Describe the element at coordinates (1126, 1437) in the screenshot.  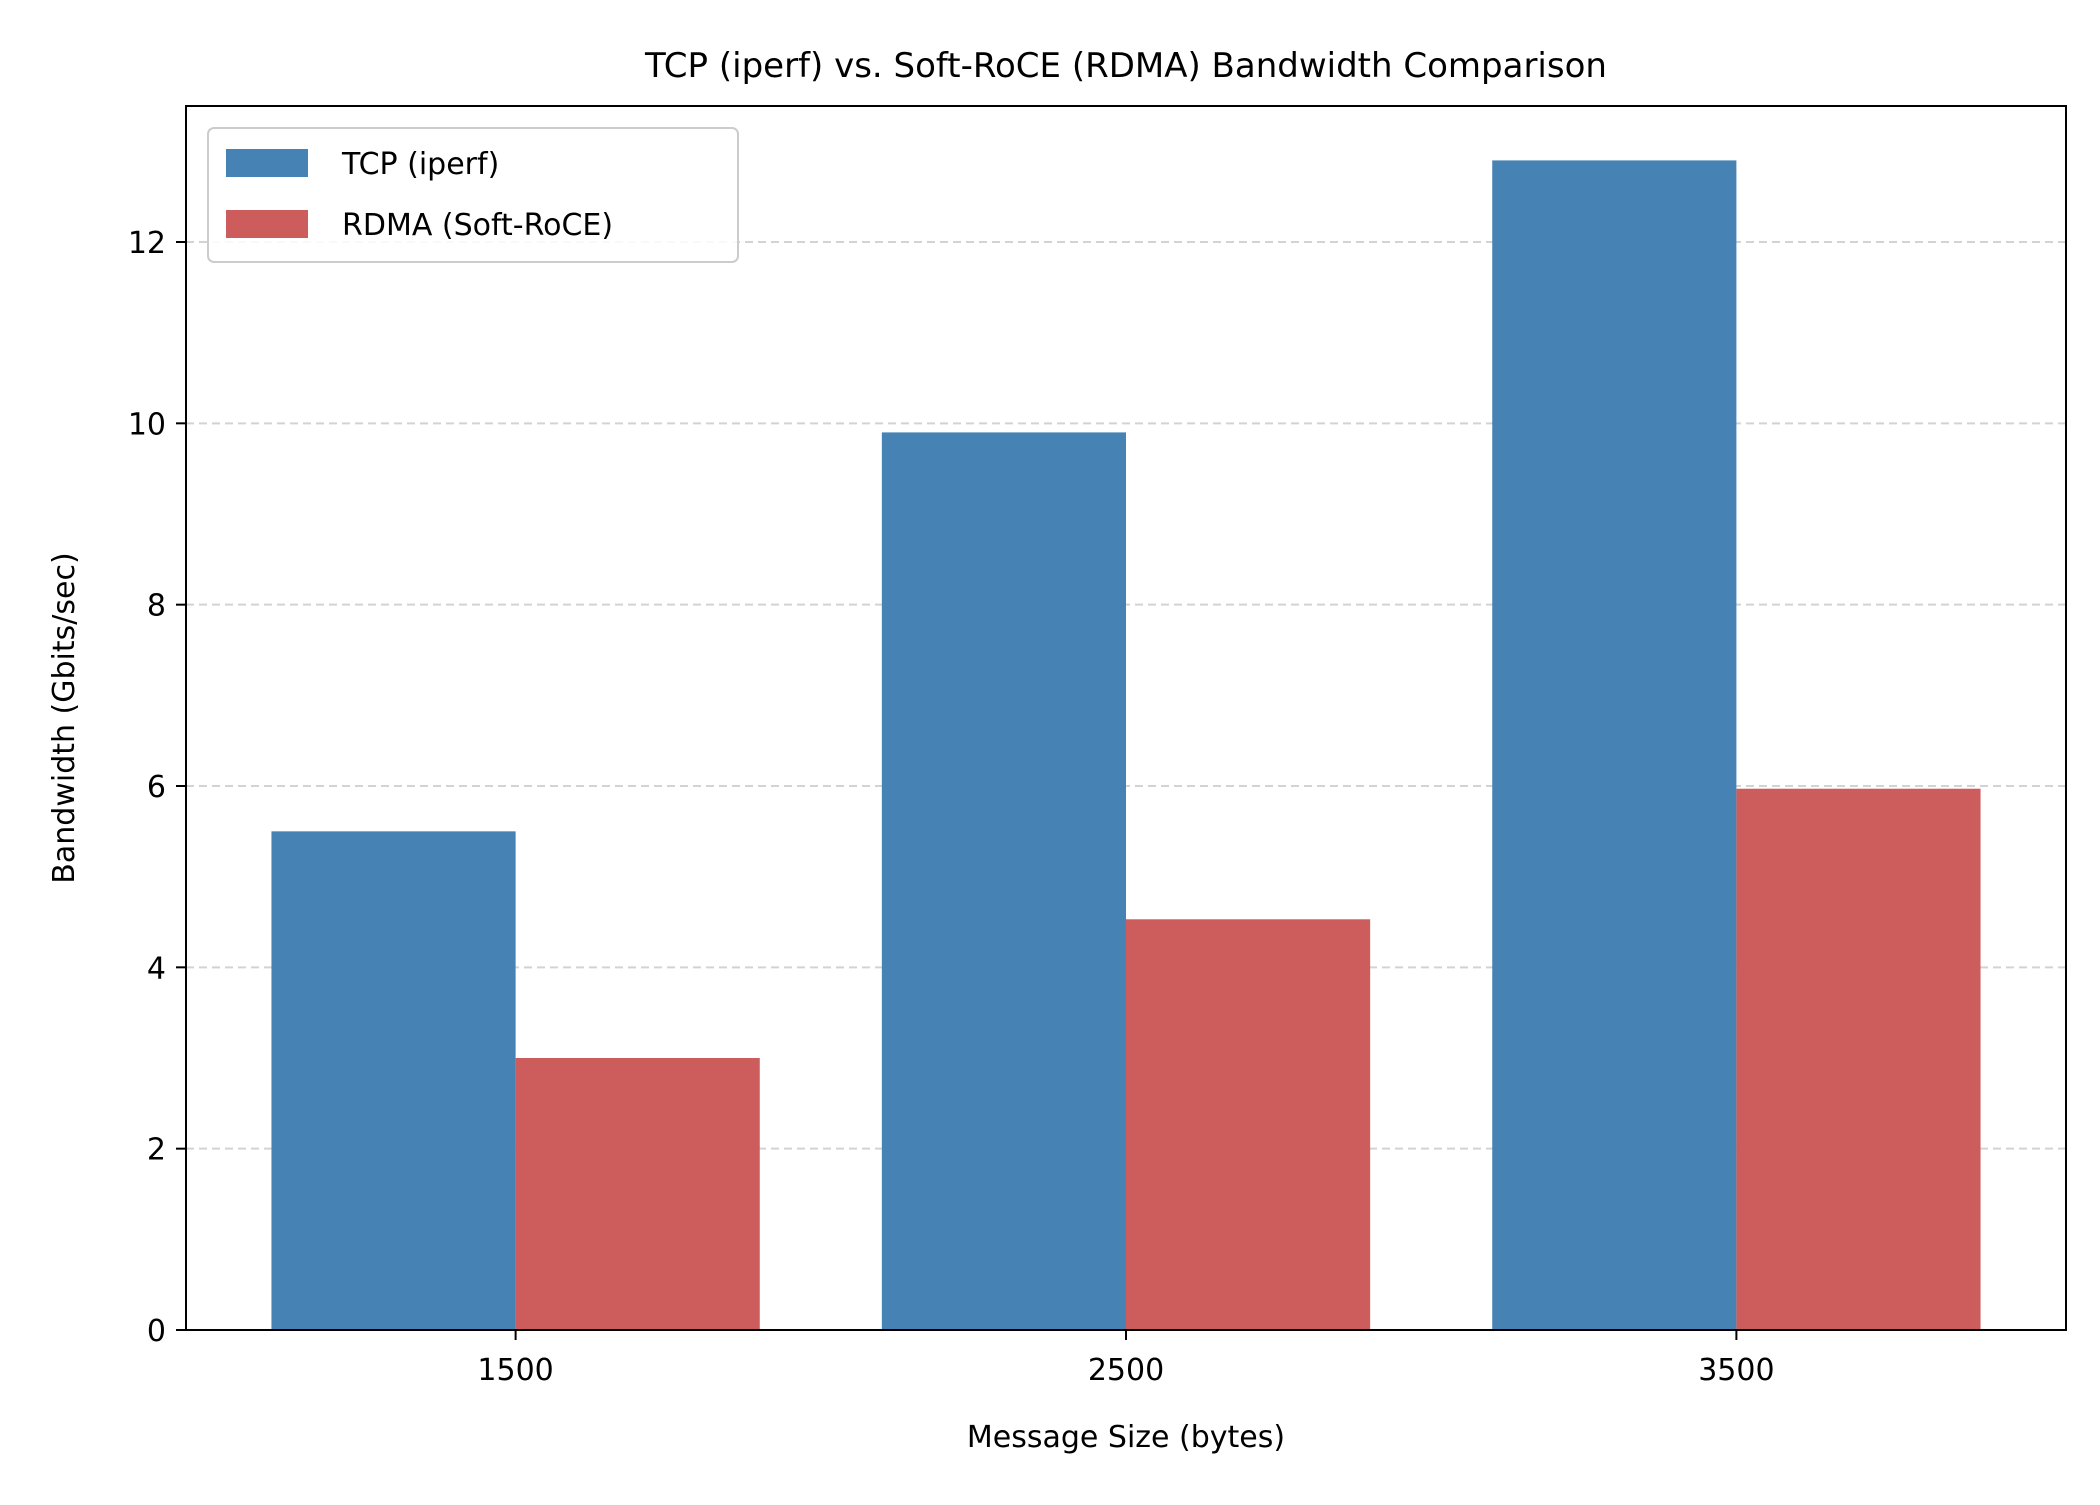
I see `x-axis-label: Message Size (bytes)` at that location.